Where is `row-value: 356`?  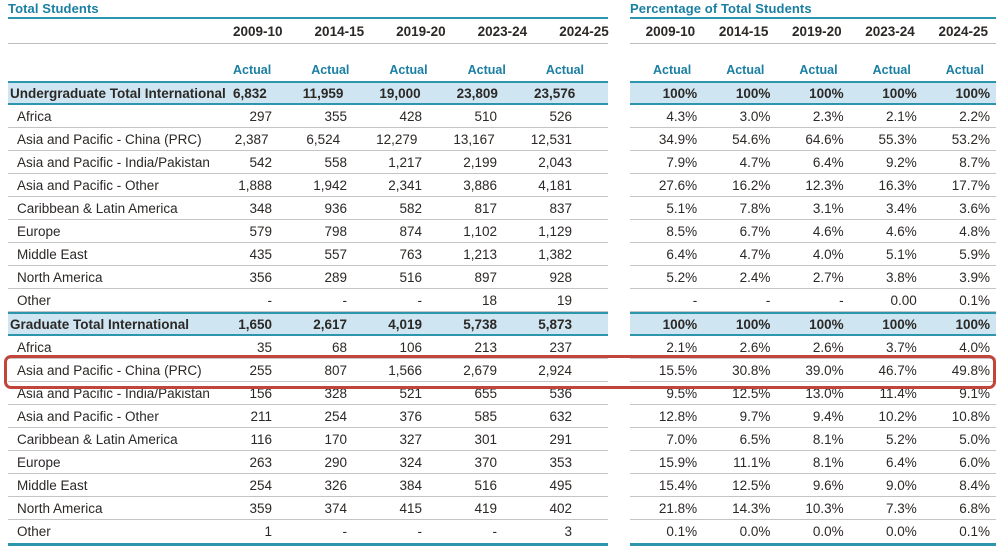
row-value: 356 is located at coordinates (260, 277).